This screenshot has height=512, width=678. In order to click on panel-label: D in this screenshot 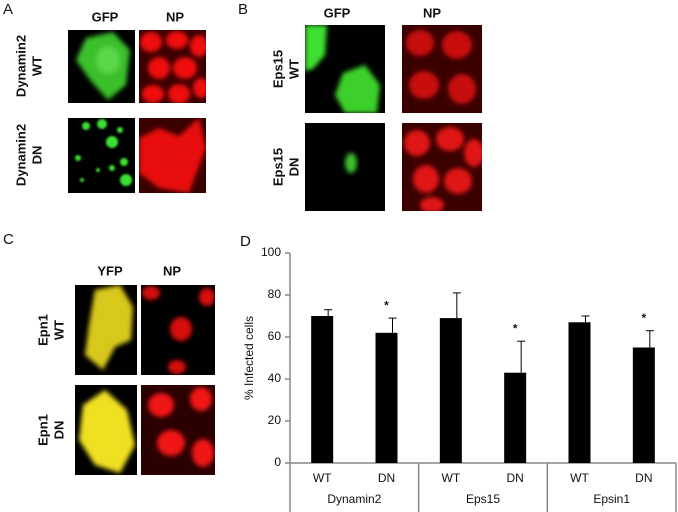, I will do `click(245, 241)`.